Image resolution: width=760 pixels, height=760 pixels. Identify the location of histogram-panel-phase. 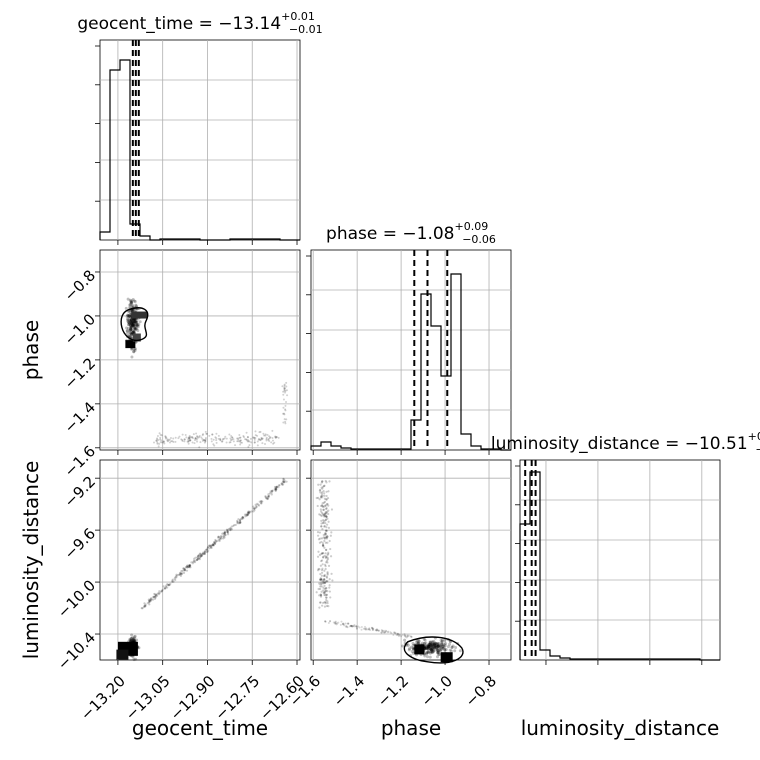
(411, 350).